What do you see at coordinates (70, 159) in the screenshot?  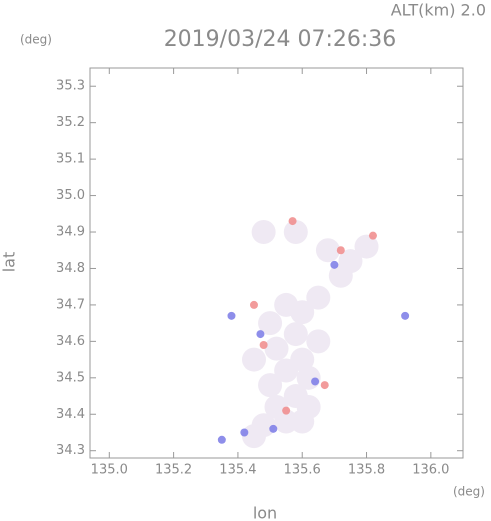 I see `y-tick-label: 35.1` at bounding box center [70, 159].